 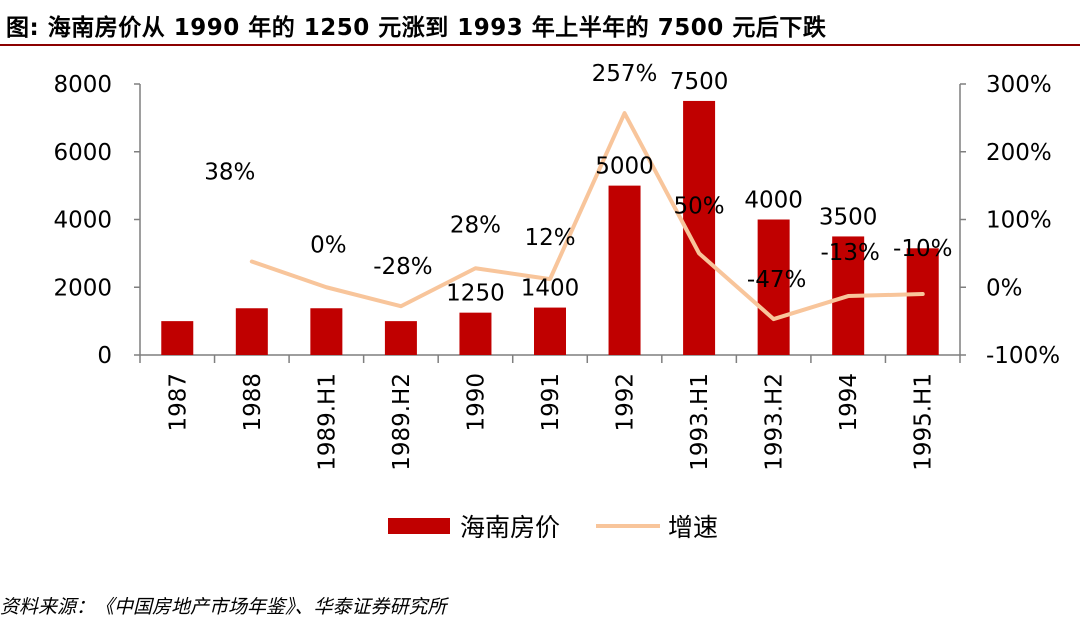 I want to click on line-data-label: 257%, so click(x=625, y=74).